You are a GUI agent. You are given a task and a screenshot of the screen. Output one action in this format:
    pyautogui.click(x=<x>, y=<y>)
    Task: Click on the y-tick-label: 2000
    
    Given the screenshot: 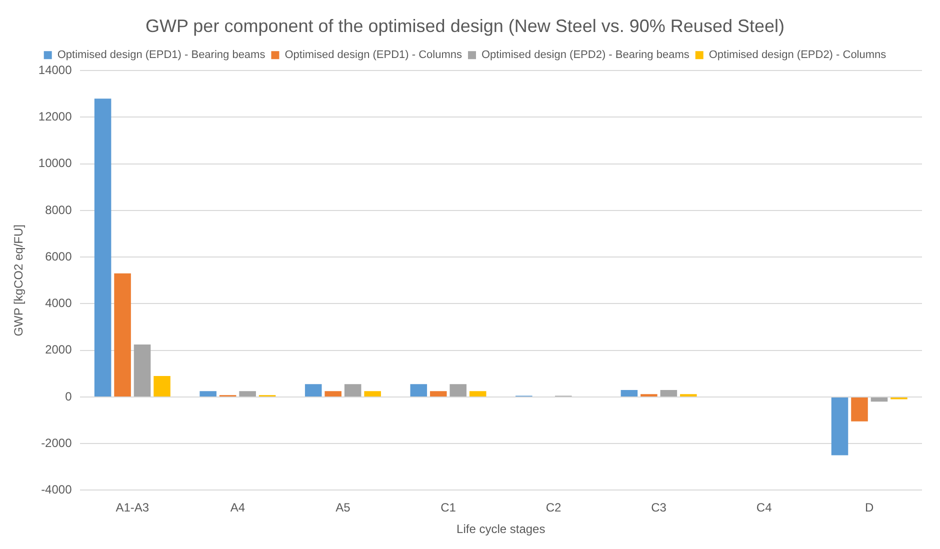 What is the action you would take?
    pyautogui.click(x=58, y=349)
    